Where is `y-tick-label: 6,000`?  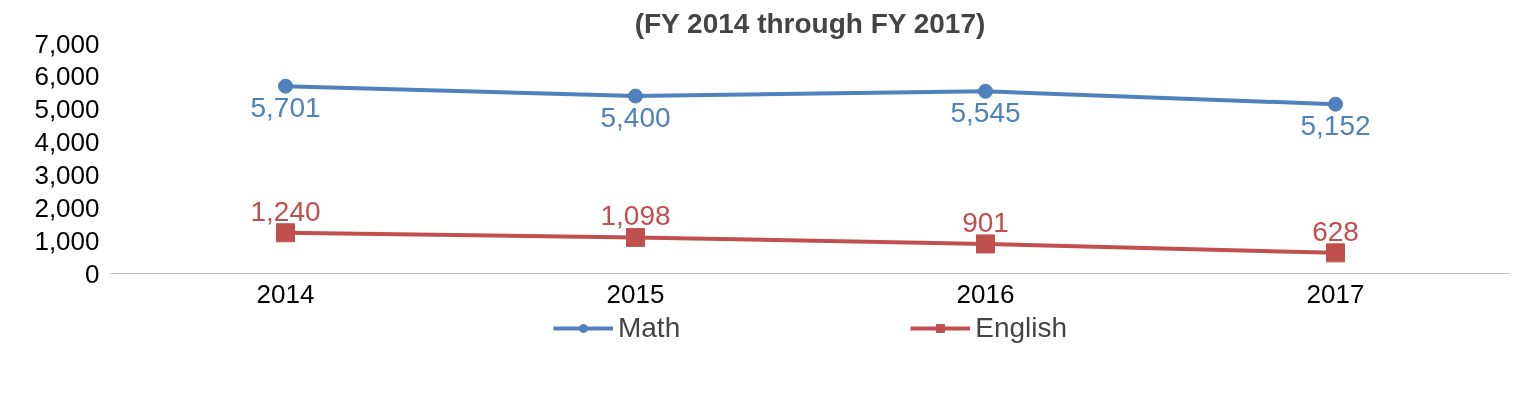
y-tick-label: 6,000 is located at coordinates (67, 76).